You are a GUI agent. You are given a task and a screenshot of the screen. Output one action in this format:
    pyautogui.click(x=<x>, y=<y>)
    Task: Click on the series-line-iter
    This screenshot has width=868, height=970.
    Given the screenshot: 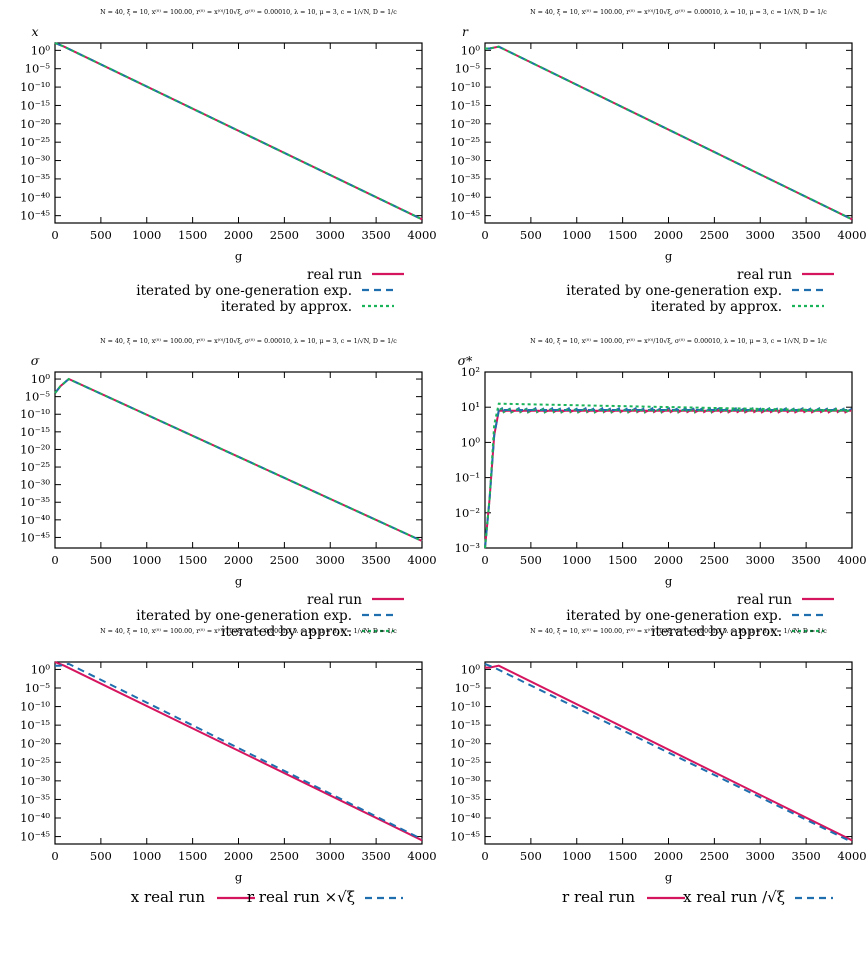 What is the action you would take?
    pyautogui.click(x=238, y=131)
    